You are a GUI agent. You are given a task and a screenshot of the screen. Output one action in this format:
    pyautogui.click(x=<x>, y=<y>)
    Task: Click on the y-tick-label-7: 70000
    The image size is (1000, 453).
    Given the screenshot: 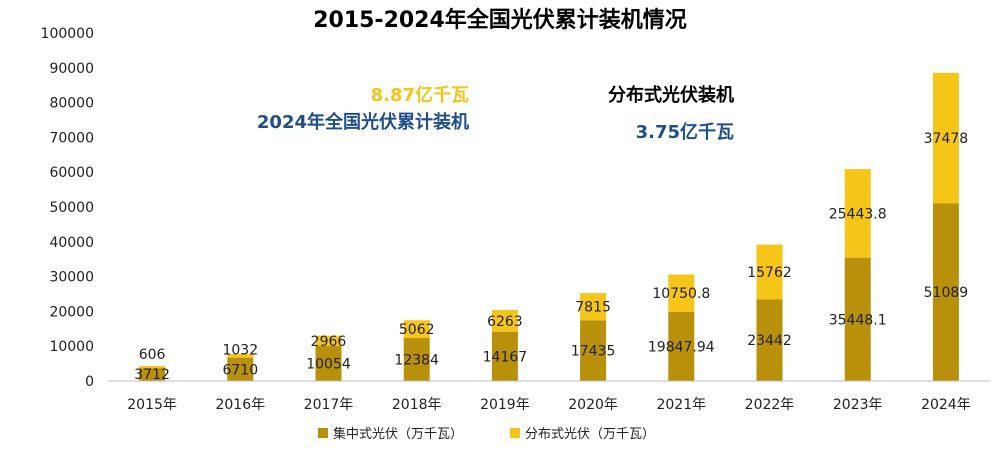 What is the action you would take?
    pyautogui.click(x=71, y=138)
    